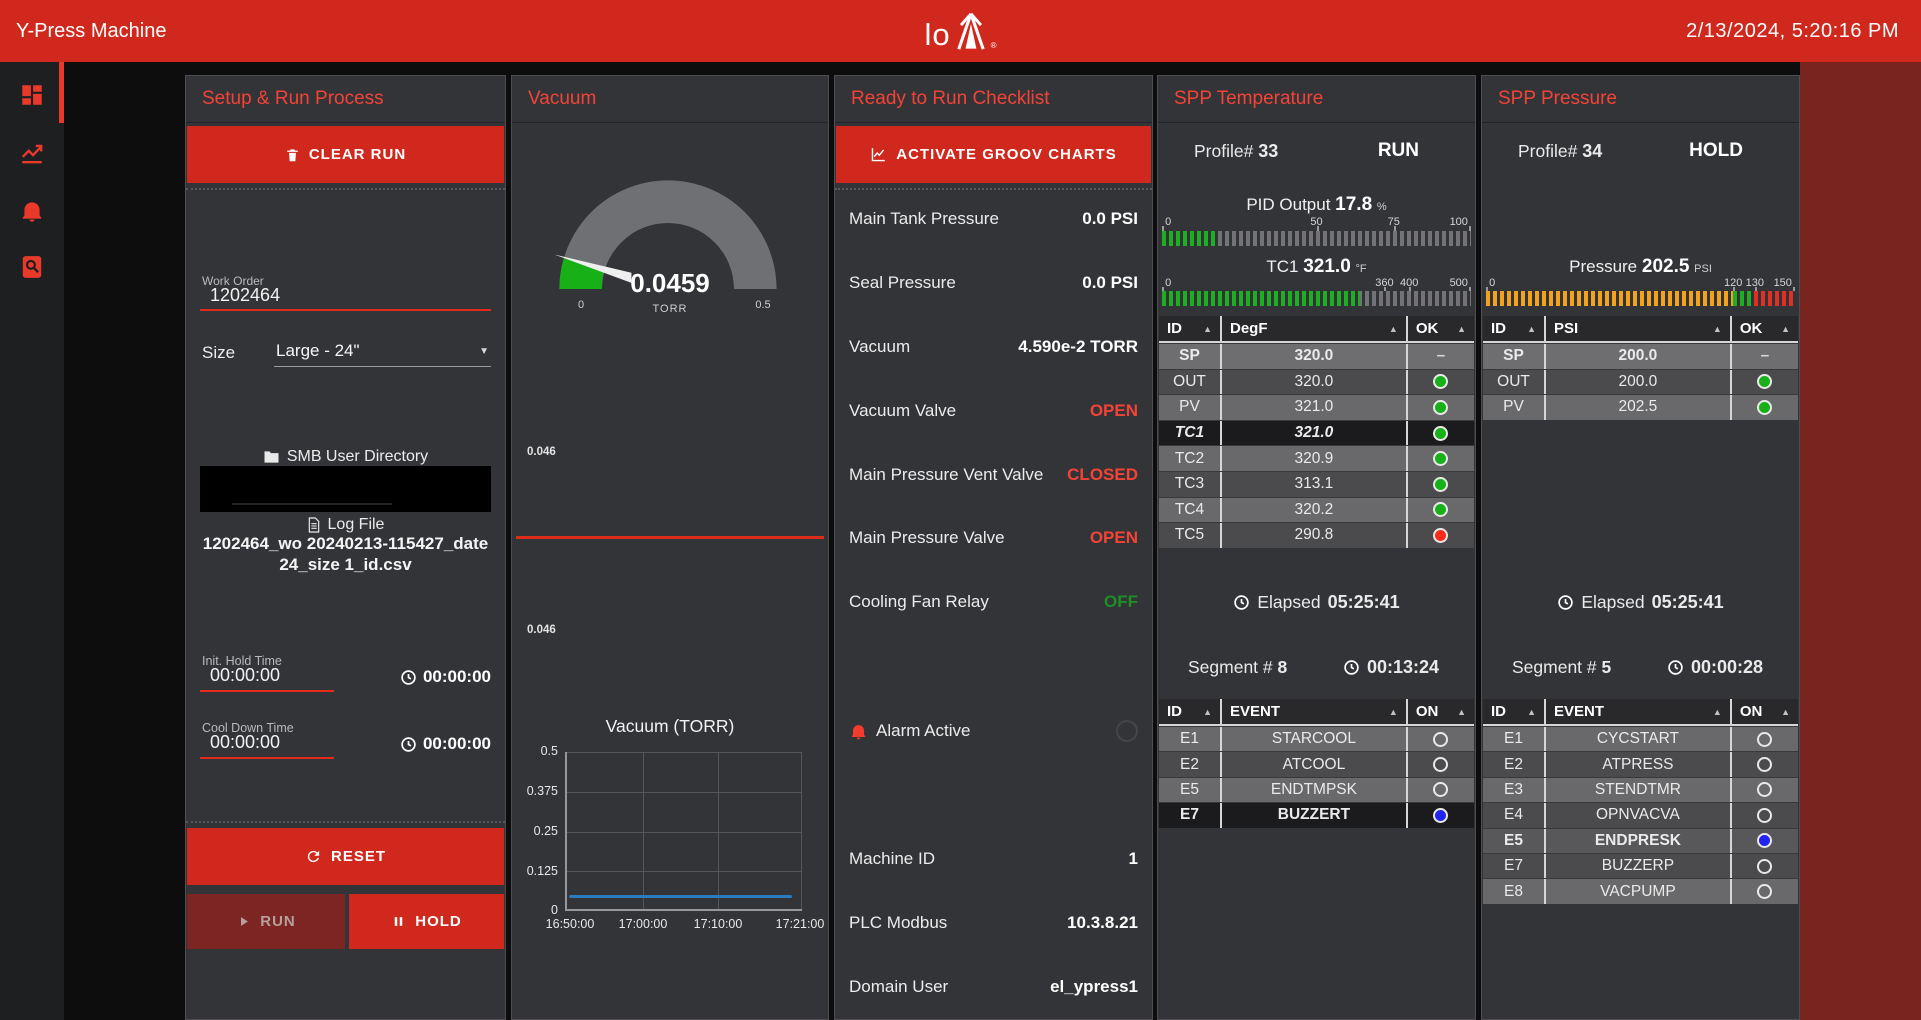  I want to click on event-row: E8 VACPUMP, so click(1640, 891).